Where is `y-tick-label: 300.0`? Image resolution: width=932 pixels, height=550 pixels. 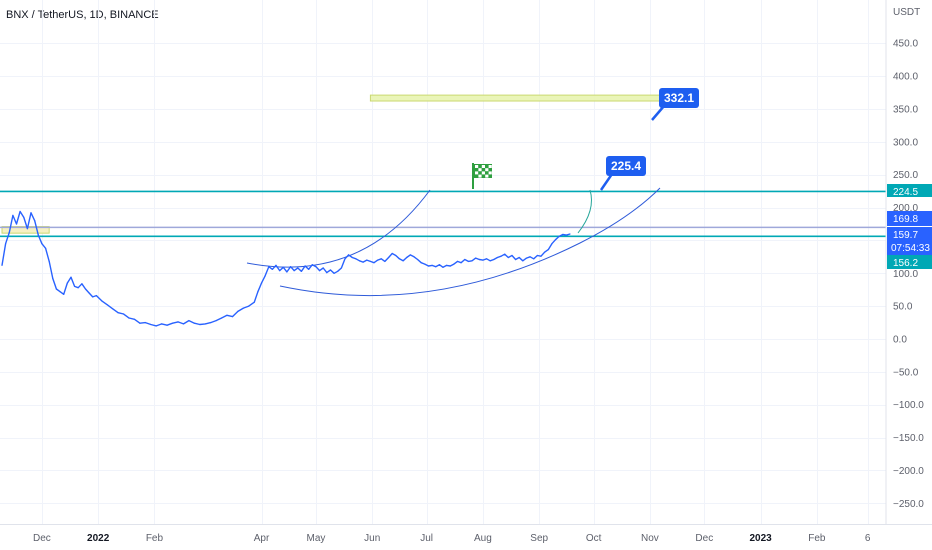
y-tick-label: 300.0 is located at coordinates (905, 142).